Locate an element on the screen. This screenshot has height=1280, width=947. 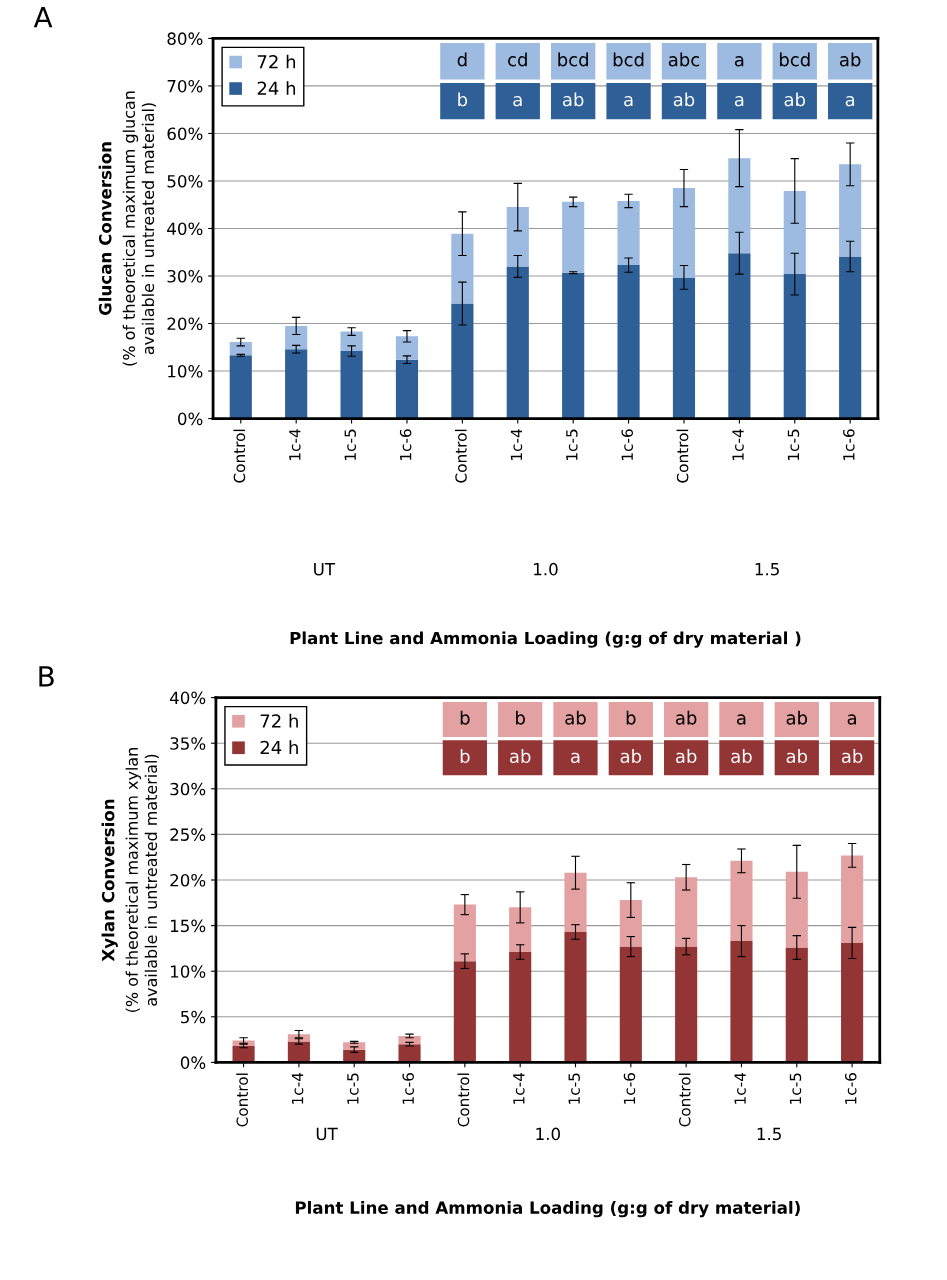
text: 1.5 is located at coordinates (767, 569).